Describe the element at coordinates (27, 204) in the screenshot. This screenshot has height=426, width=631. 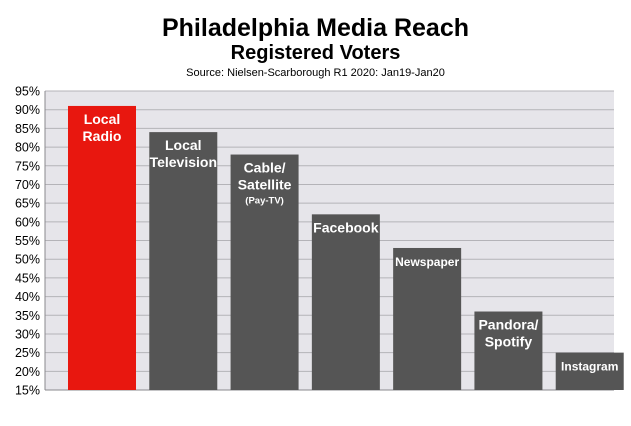
I see `y-tick-label: 65%` at that location.